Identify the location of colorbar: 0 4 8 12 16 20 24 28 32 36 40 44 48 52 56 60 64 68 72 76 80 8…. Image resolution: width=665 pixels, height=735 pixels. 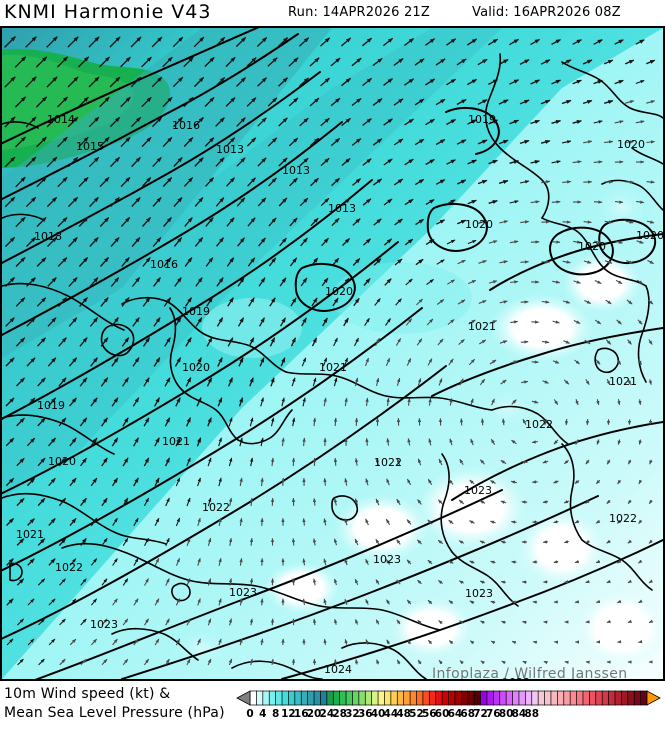
(448, 709).